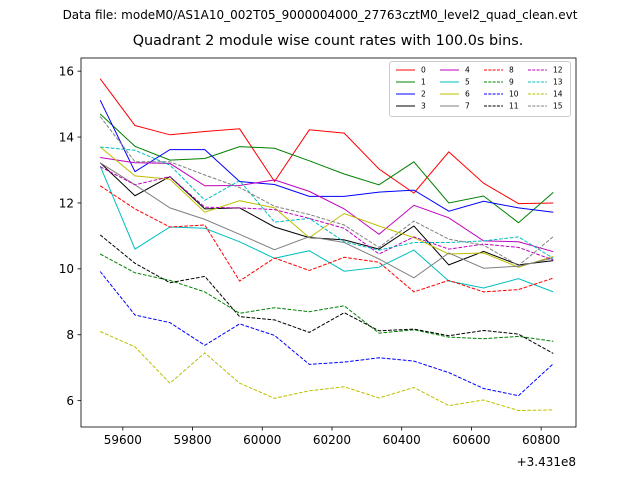  What do you see at coordinates (467, 106) in the screenshot?
I see `legend-label-7: 7` at bounding box center [467, 106].